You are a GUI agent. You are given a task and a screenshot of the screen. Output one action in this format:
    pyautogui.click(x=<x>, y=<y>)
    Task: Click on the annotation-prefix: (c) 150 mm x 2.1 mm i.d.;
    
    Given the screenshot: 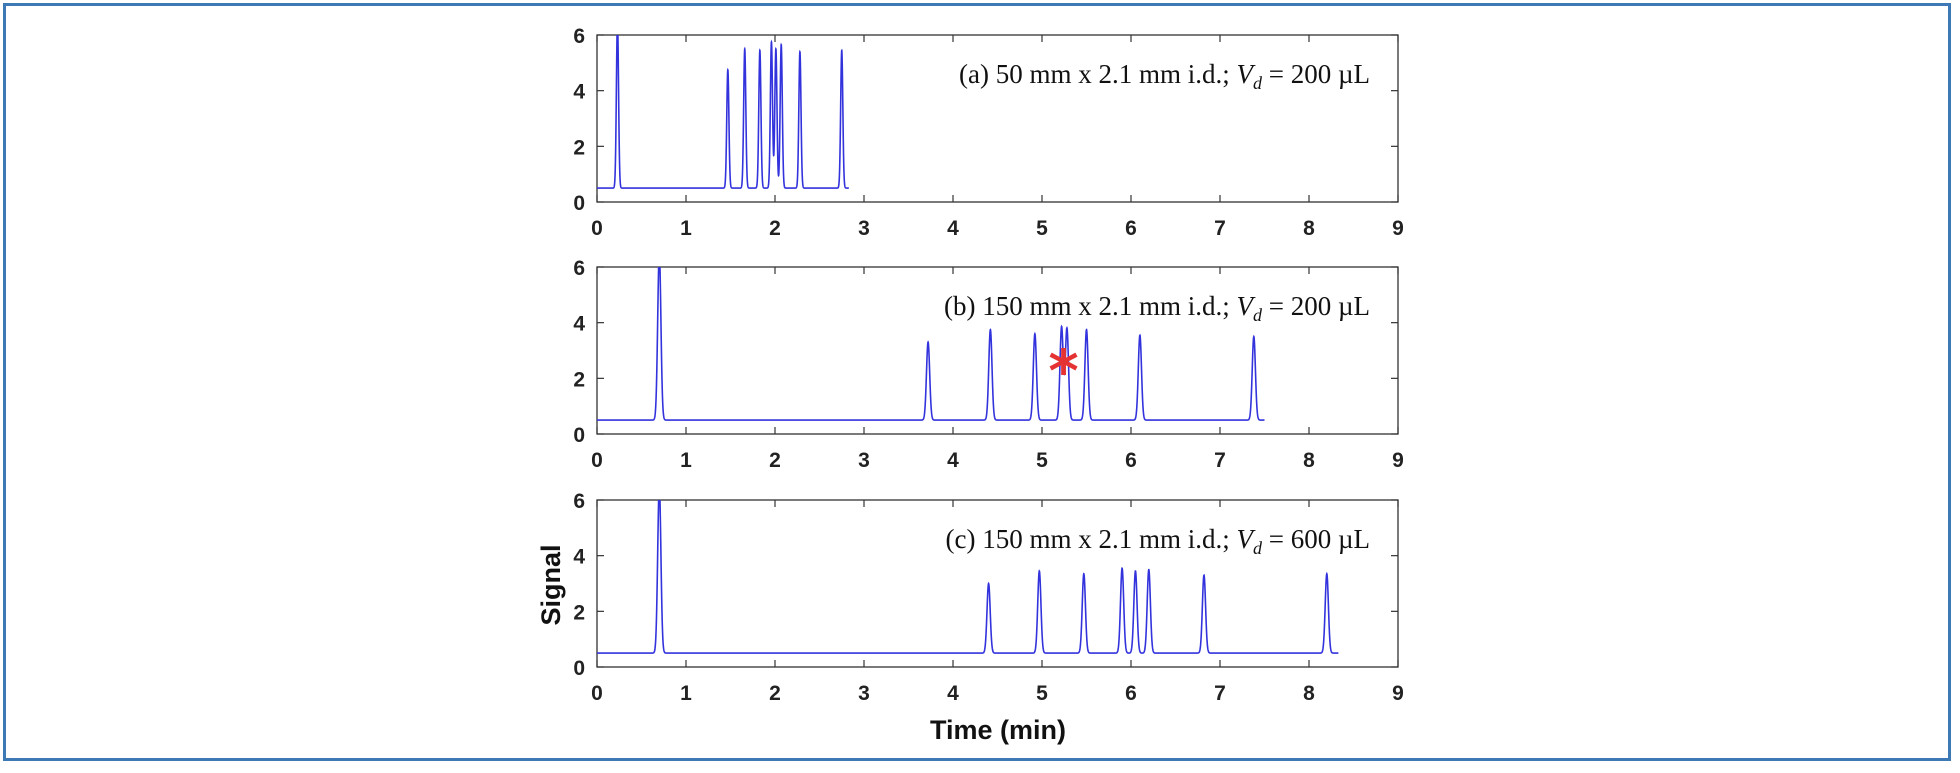 What is the action you would take?
    pyautogui.click(x=1090, y=539)
    